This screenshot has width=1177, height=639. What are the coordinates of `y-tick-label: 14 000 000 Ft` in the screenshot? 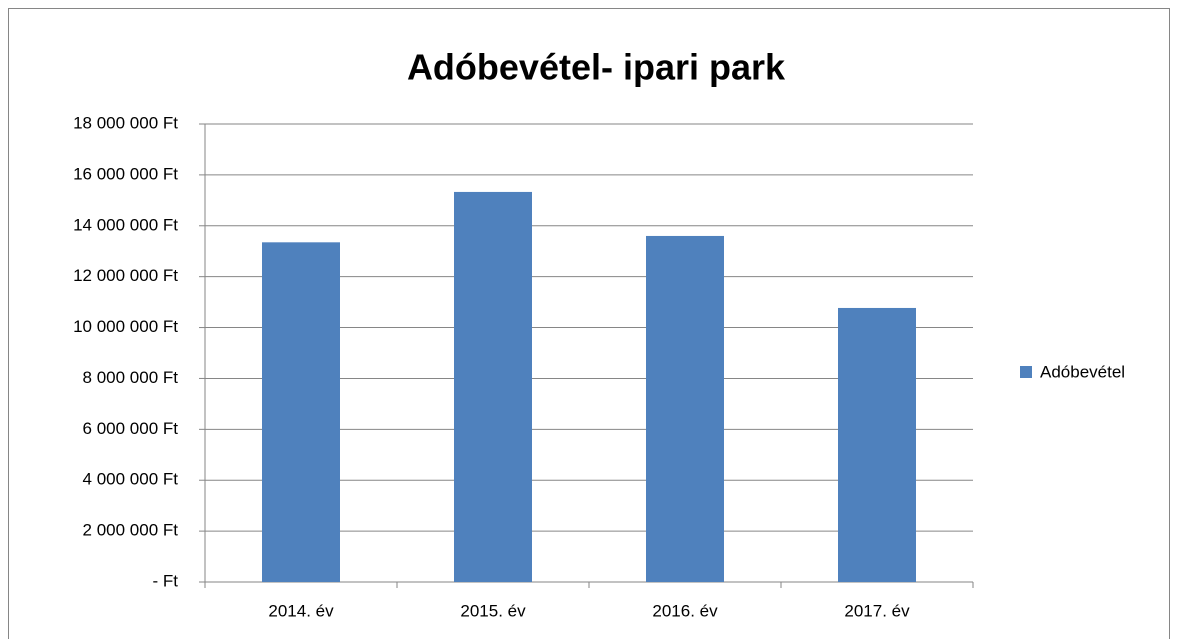 It's located at (125, 224).